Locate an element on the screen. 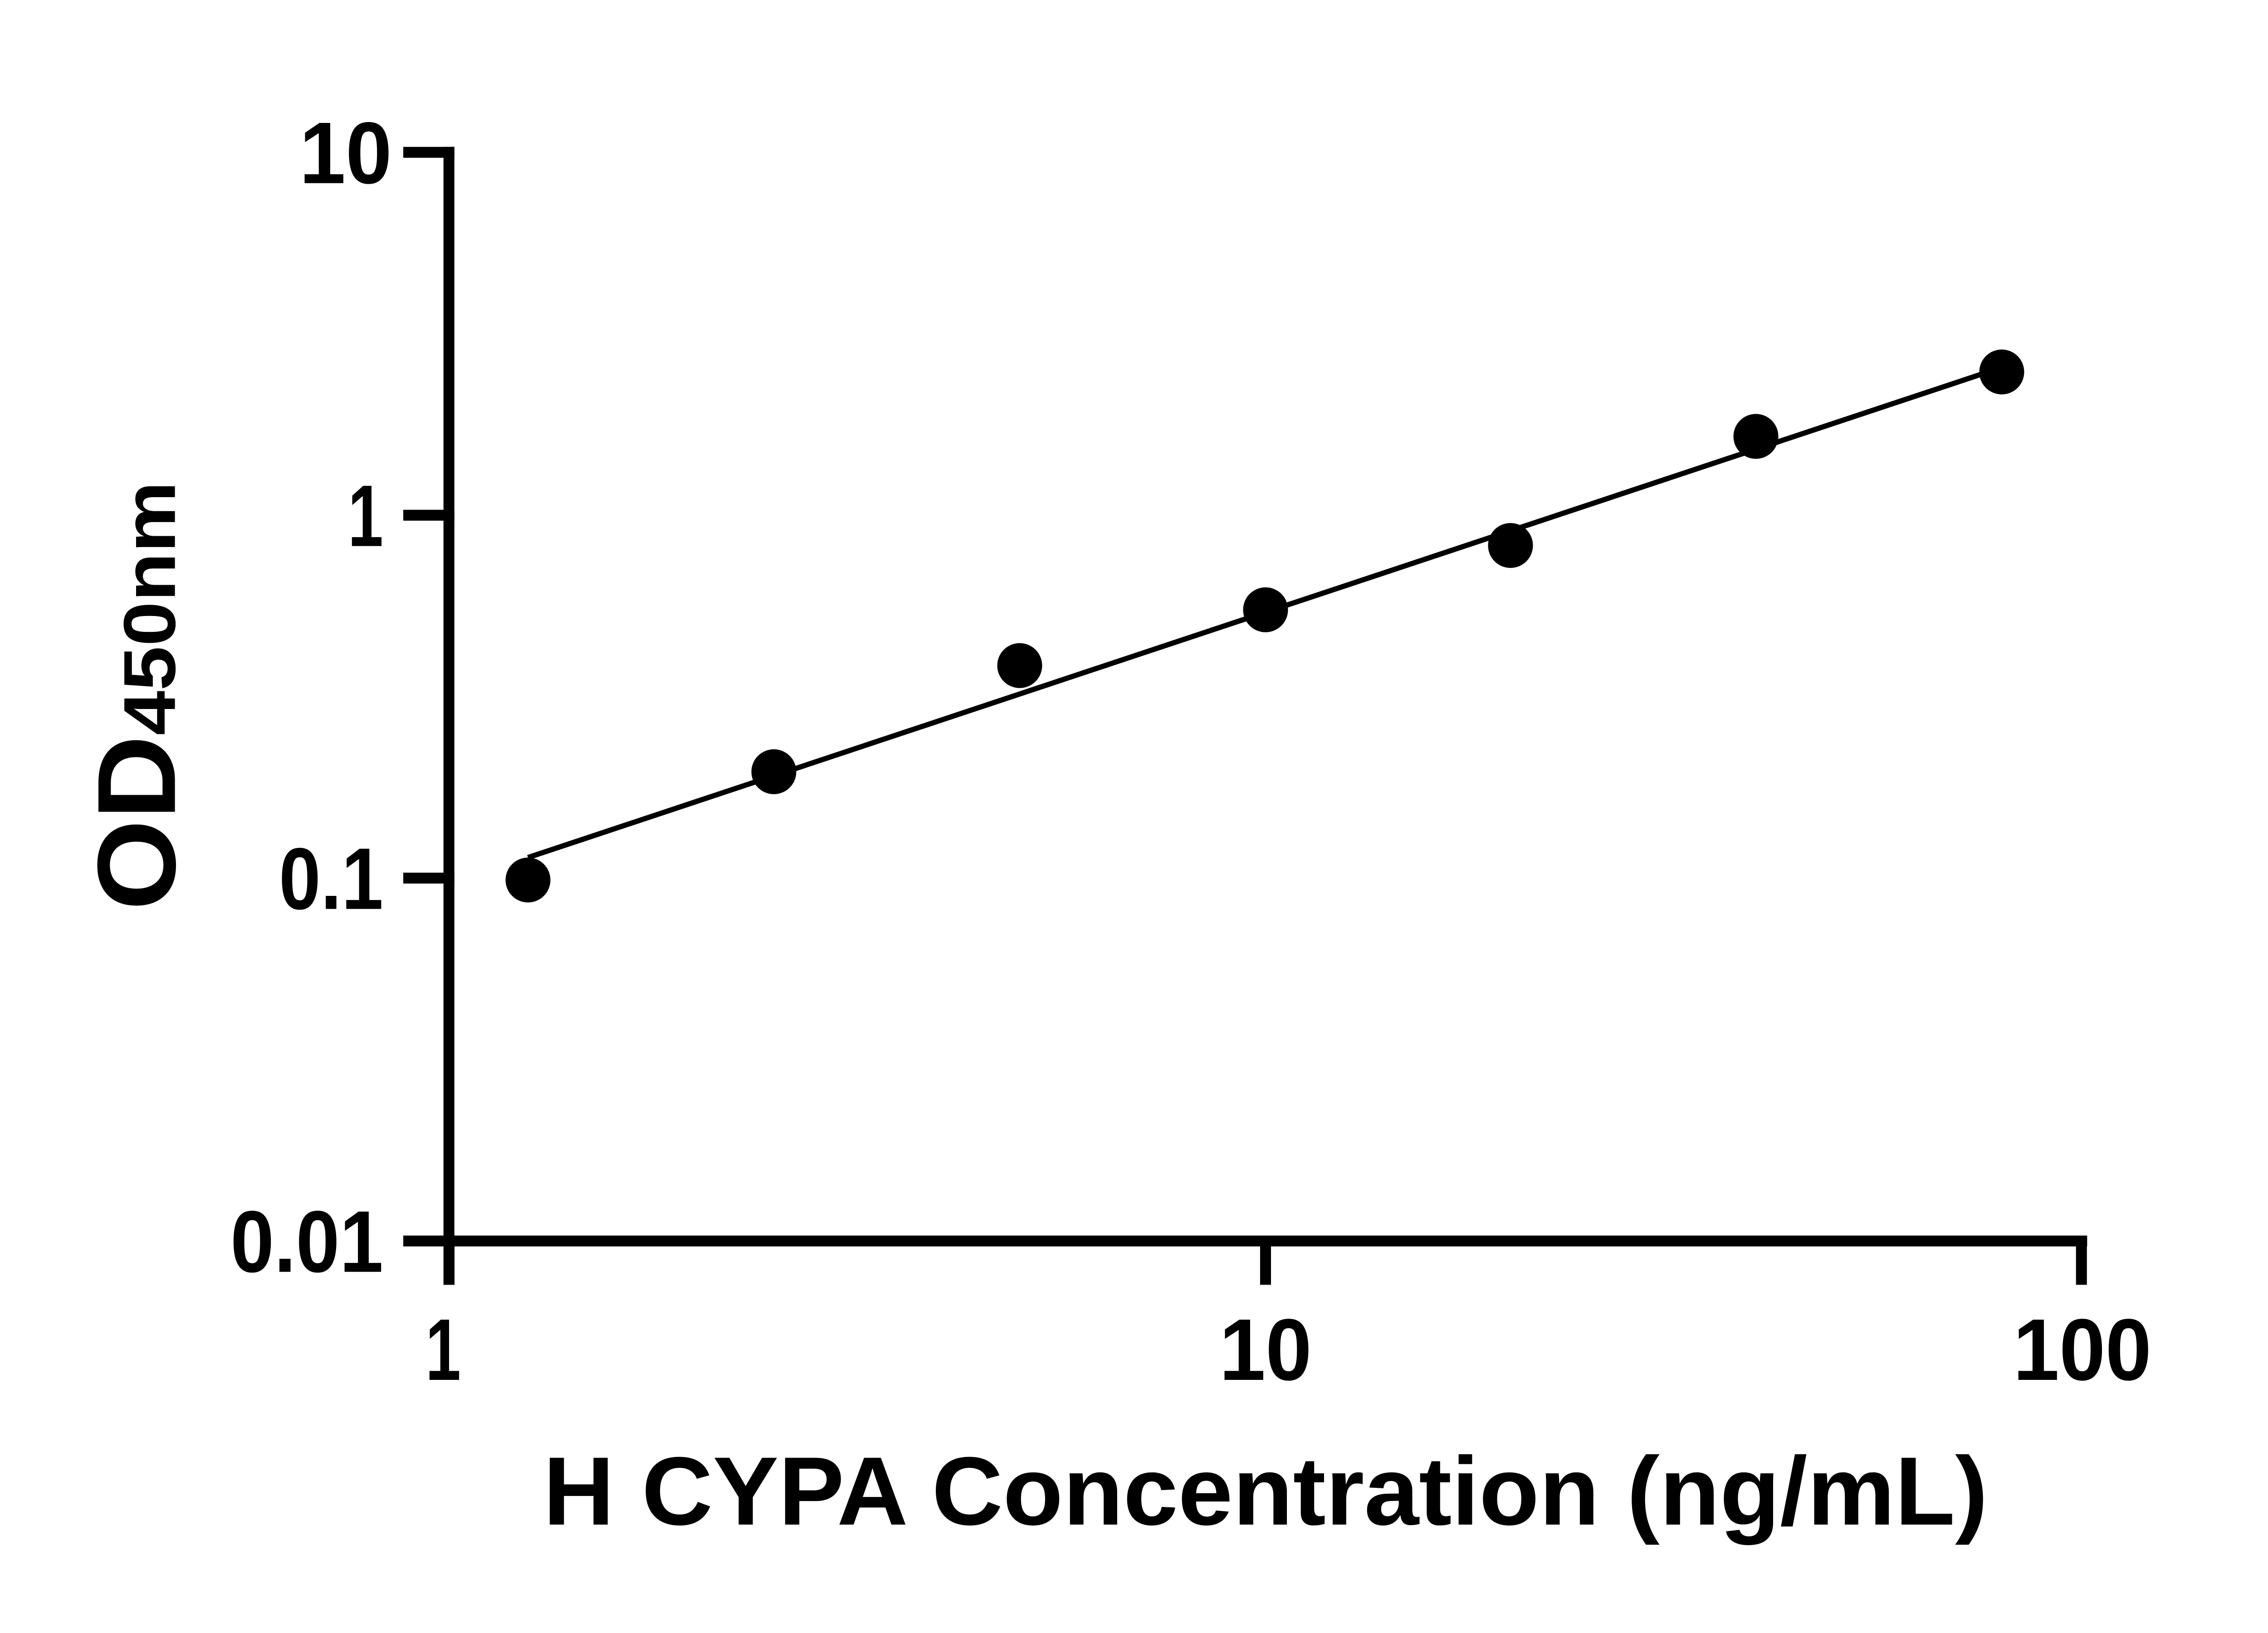 This screenshot has width=2268, height=1633. svg-text: 0.01 is located at coordinates (306, 1242).